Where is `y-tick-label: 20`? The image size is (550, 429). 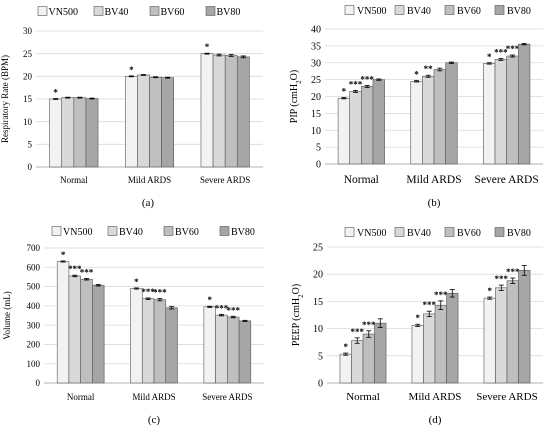
y-tick-label: 20 is located at coordinates (318, 275).